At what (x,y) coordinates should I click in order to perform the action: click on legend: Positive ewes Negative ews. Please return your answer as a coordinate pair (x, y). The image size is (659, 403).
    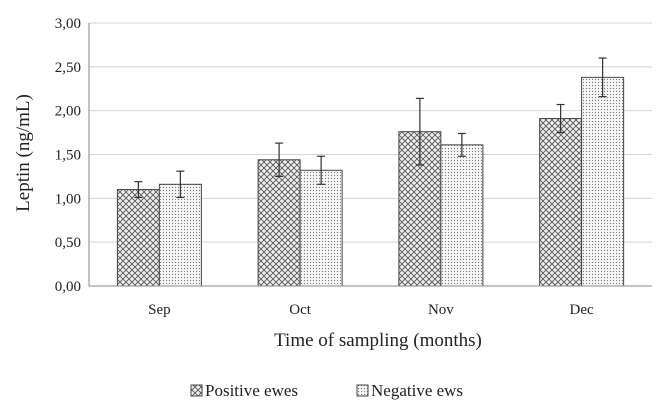
    Looking at the image, I should click on (326, 390).